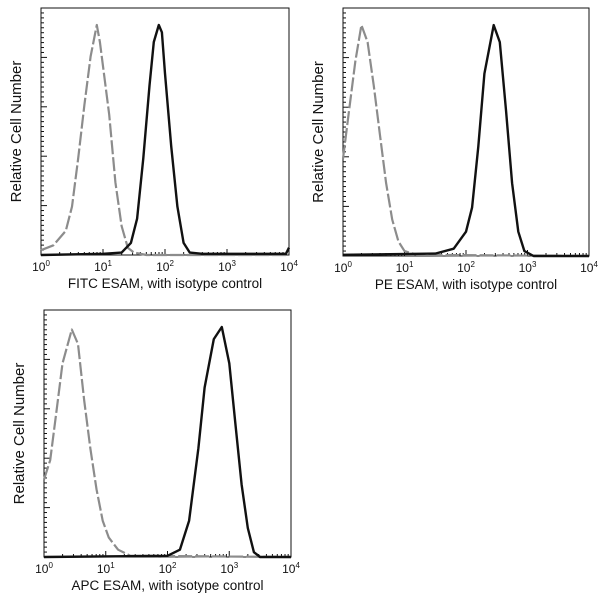  I want to click on x-axis-label: FITC ESAM, with isotype control, so click(165, 283).